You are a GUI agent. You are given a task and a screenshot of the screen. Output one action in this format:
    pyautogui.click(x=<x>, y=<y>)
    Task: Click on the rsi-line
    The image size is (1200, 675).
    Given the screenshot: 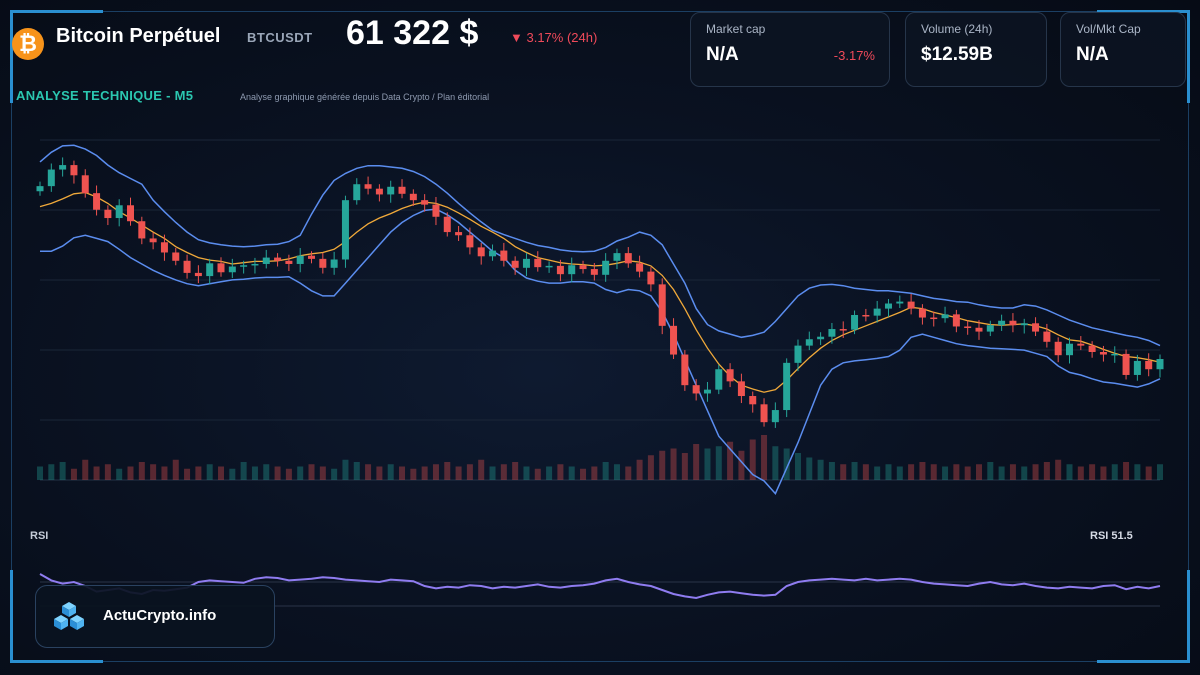 What is the action you would take?
    pyautogui.click(x=600, y=586)
    